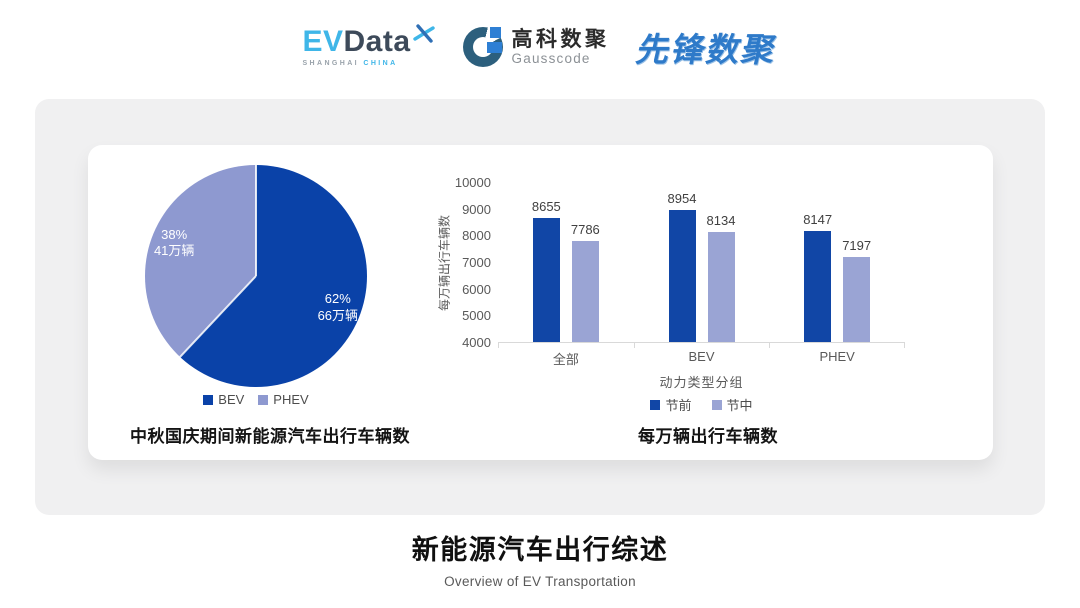 This screenshot has height=608, width=1080. I want to click on evdata-logo: EV Data SHANGHAI CHINA, so click(368, 45).